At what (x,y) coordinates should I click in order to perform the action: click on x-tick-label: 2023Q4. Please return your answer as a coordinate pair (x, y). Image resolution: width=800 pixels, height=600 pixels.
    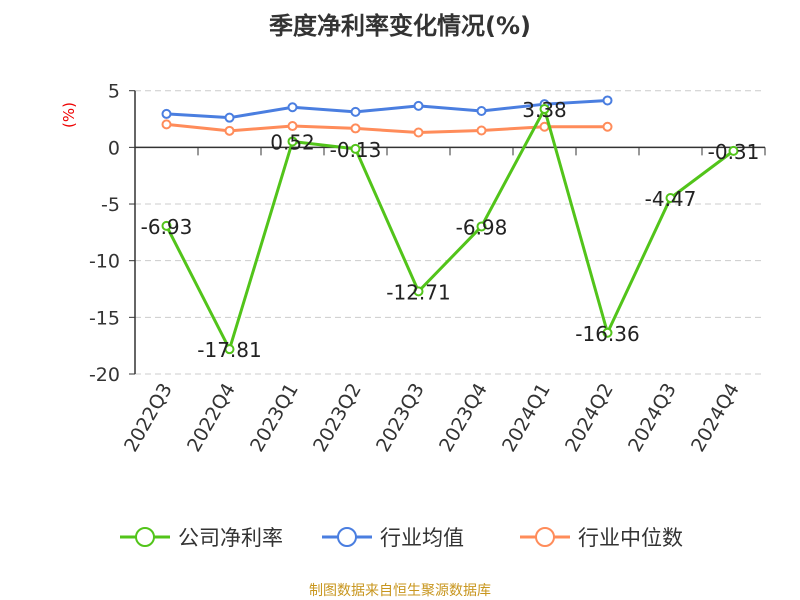
    Looking at the image, I should click on (463, 418).